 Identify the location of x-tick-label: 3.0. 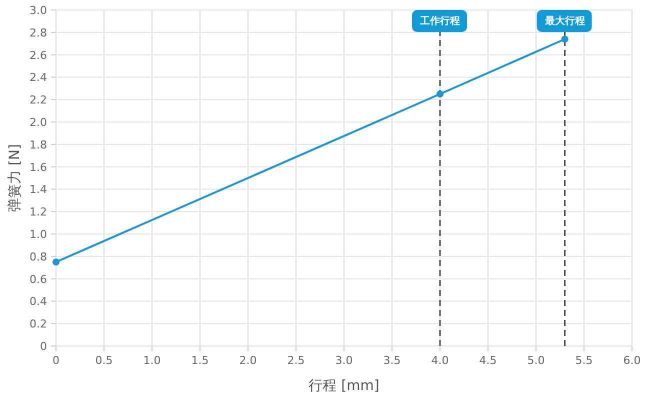
(344, 360).